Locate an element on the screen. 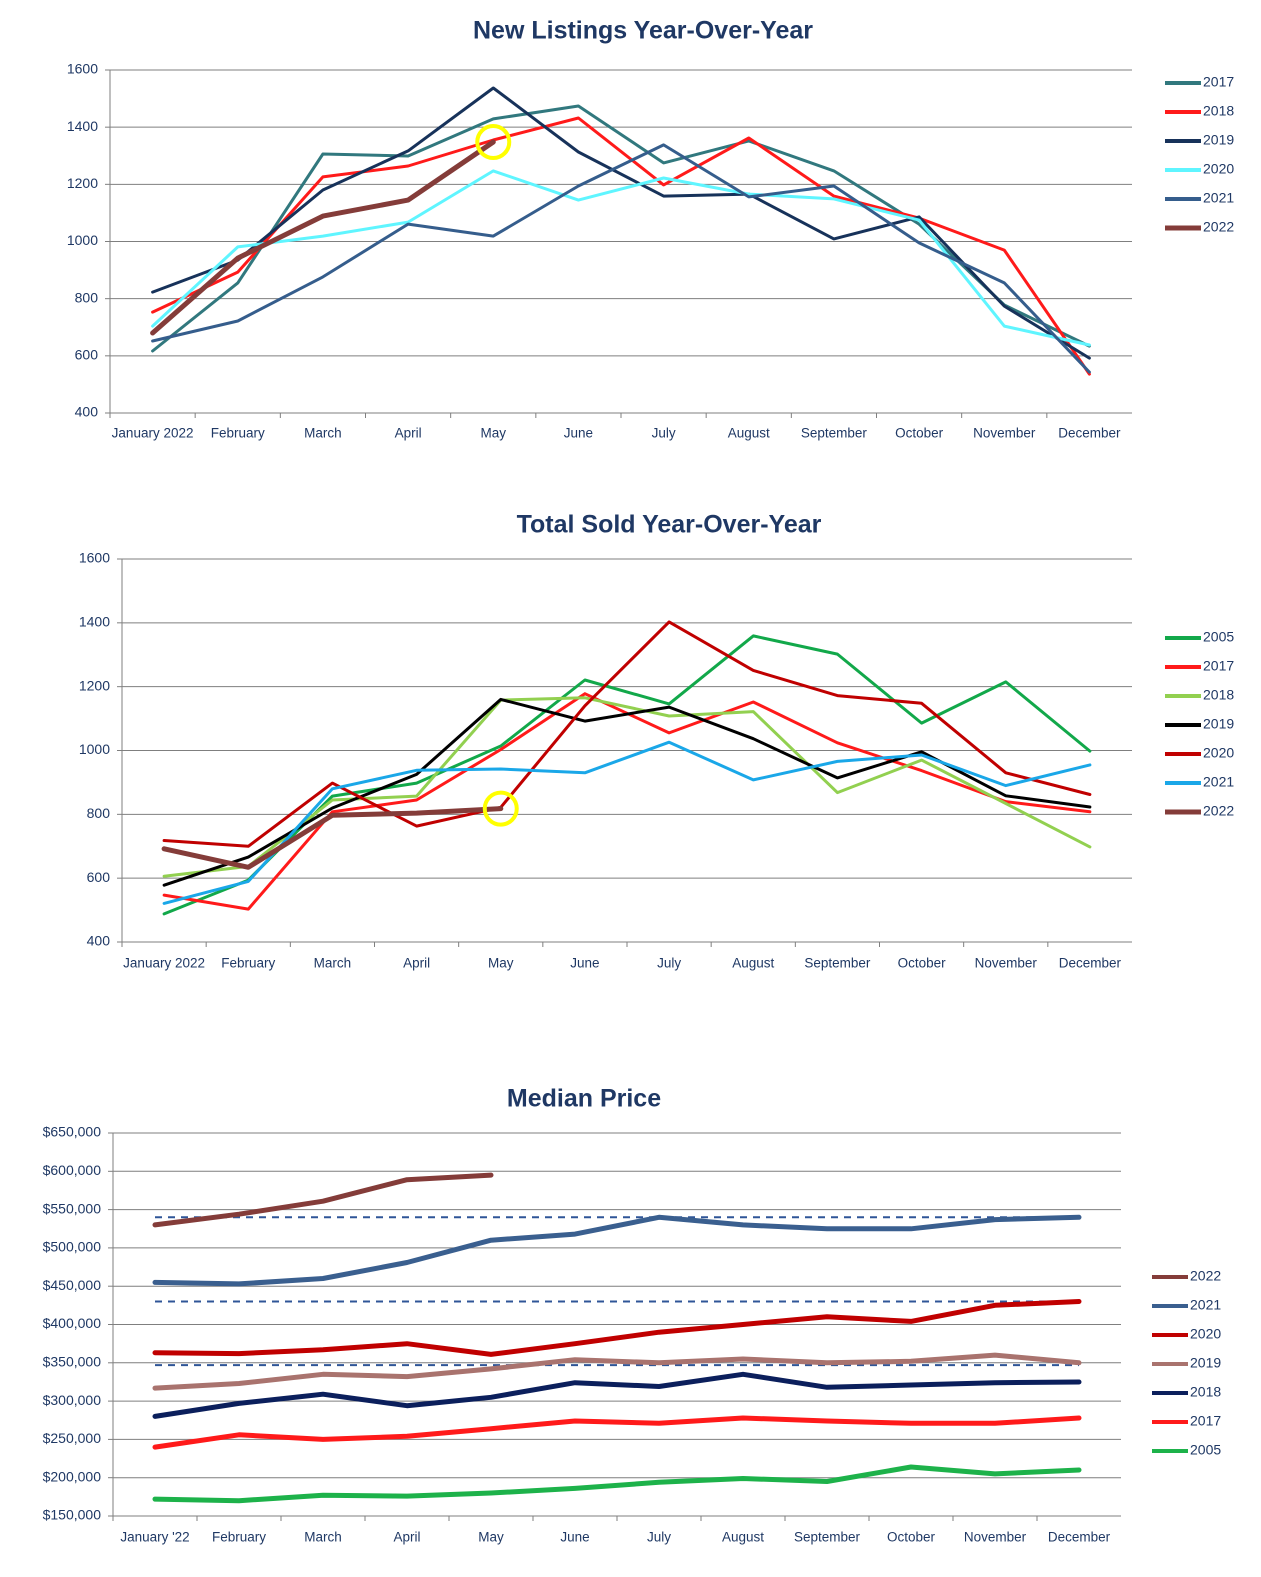 The width and height of the screenshot is (1261, 1577). y-tick-label: $200,000 is located at coordinates (72, 1476).